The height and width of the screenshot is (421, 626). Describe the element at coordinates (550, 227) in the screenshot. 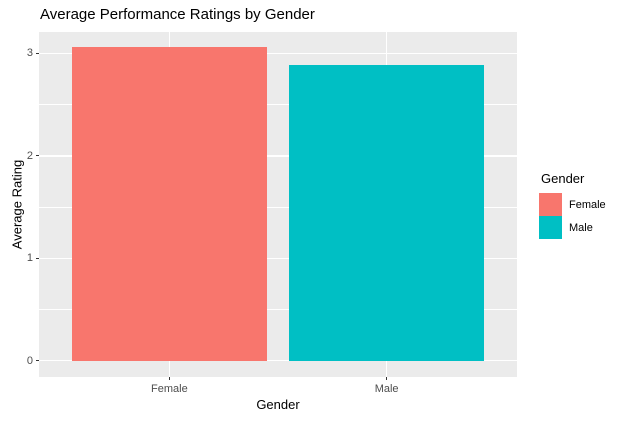

I see `legend-swatch-male` at that location.